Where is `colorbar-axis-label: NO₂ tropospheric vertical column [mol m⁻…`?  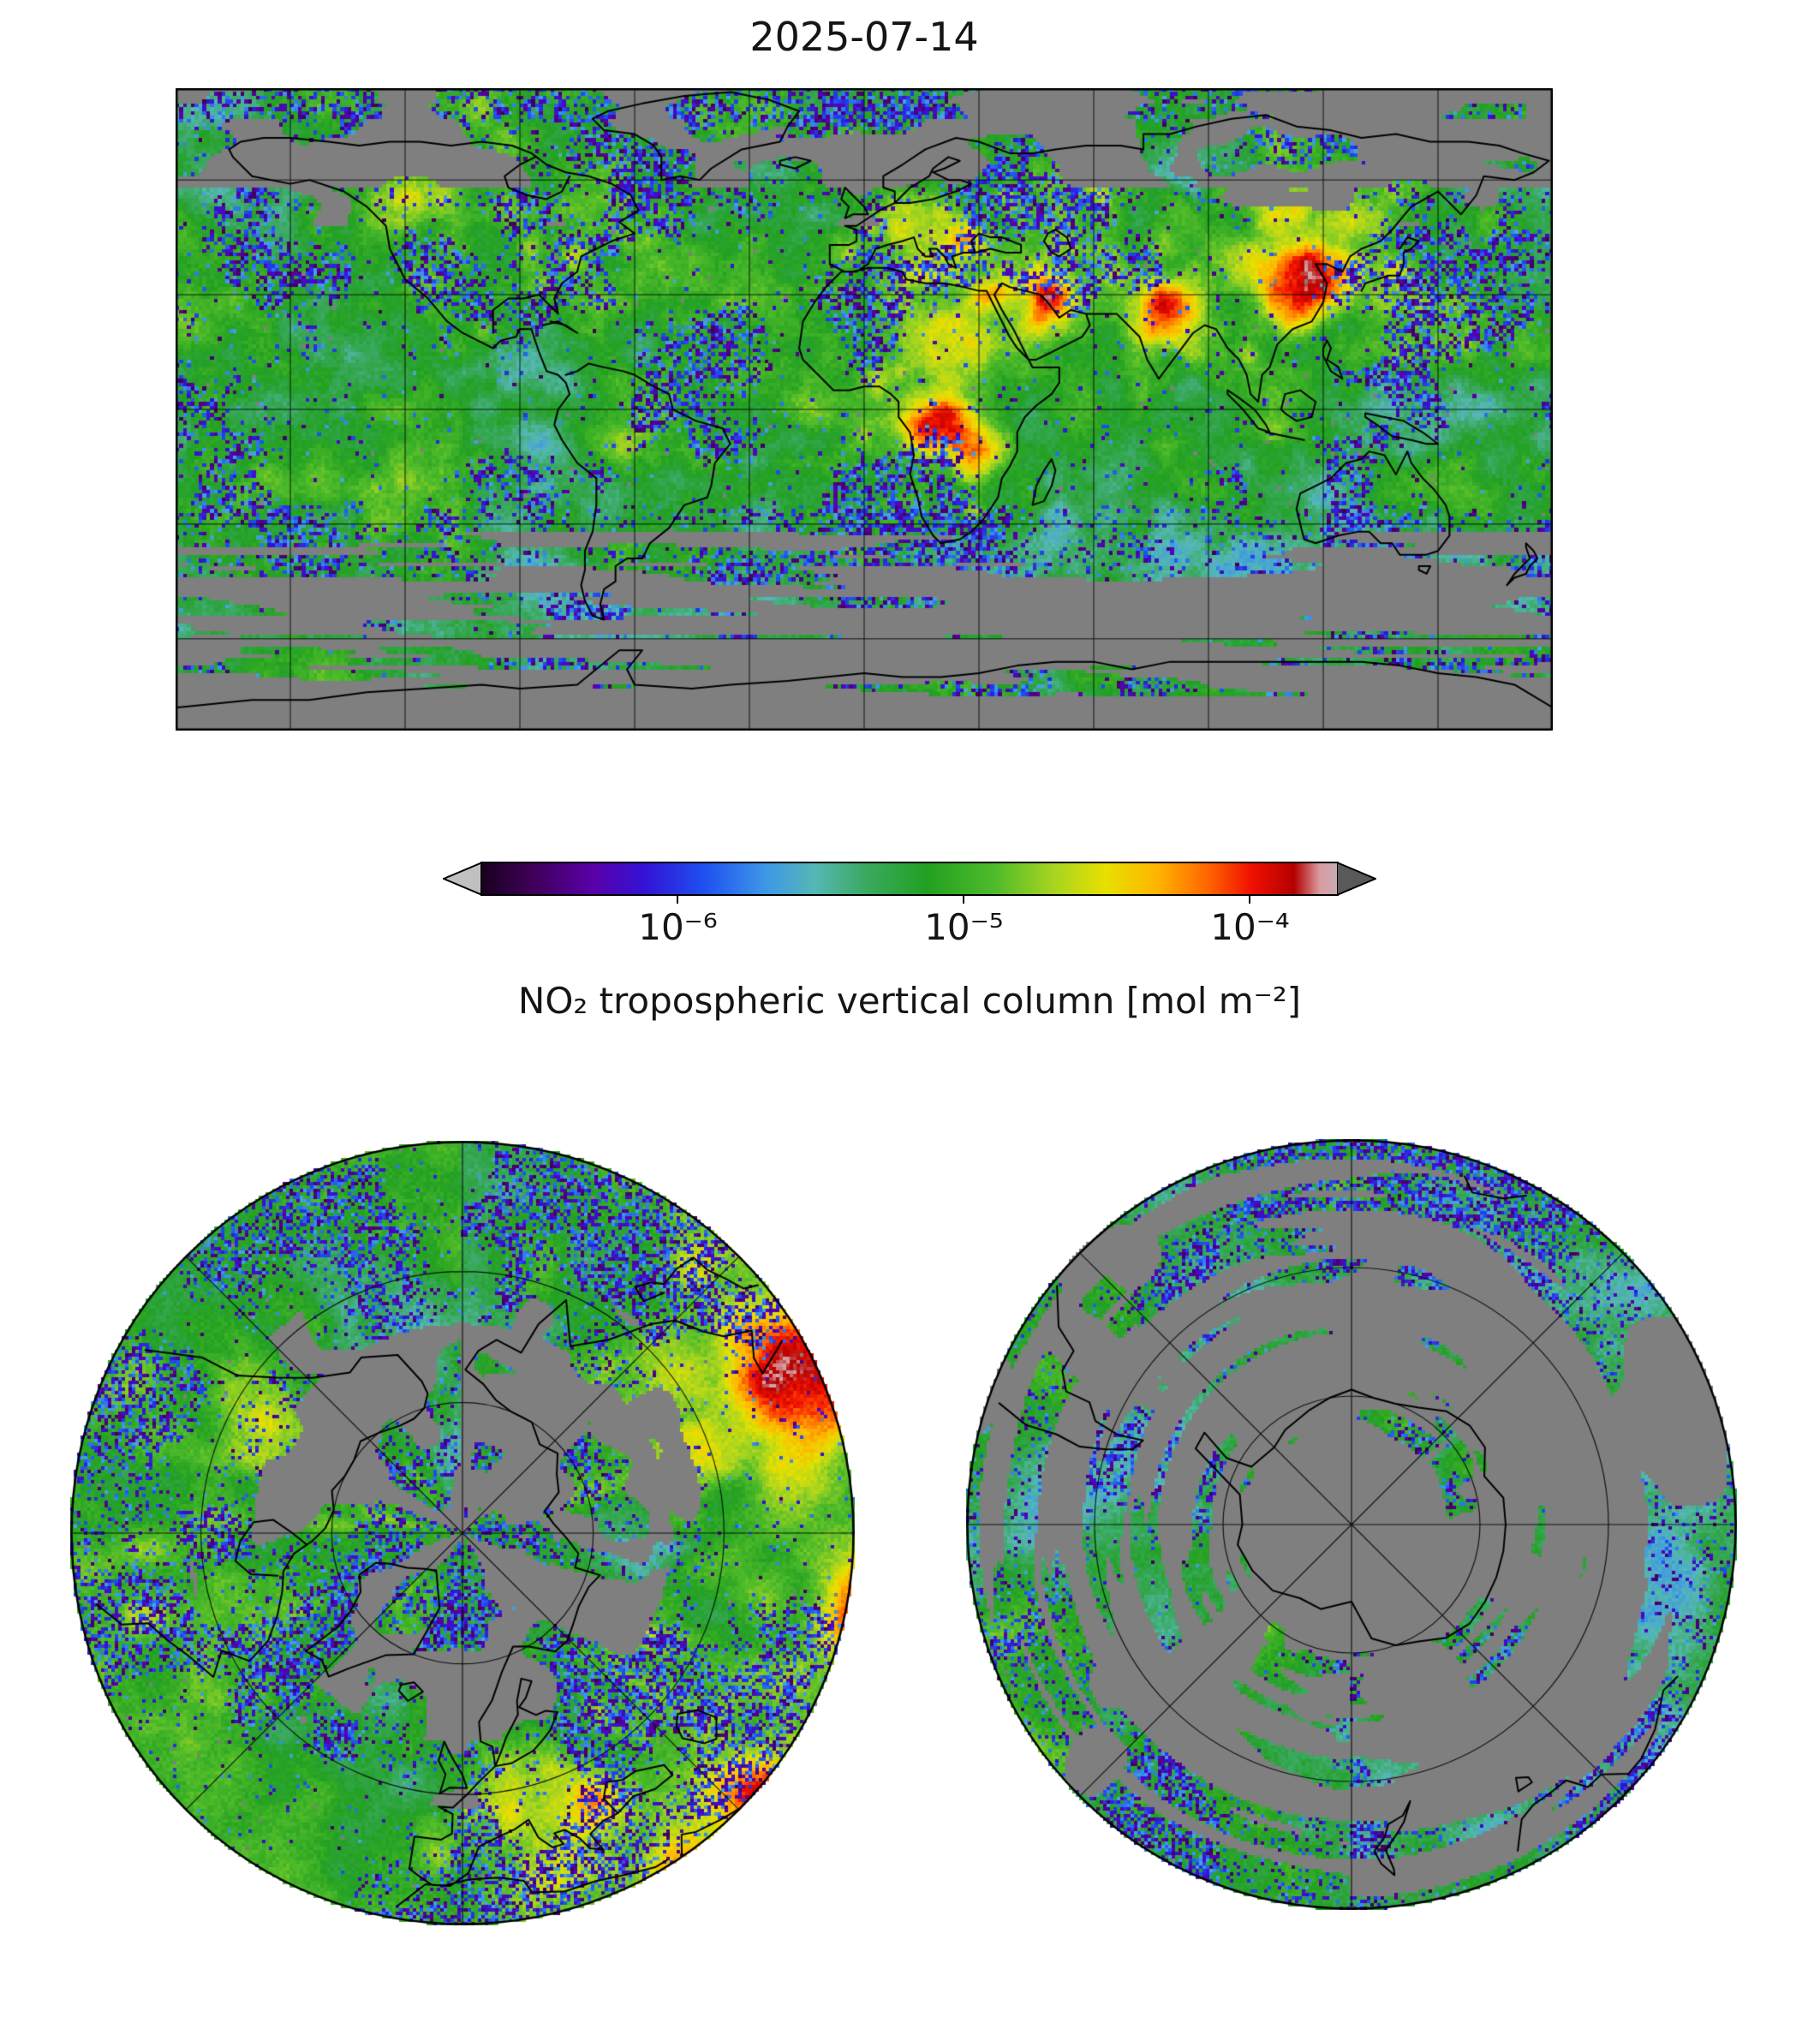 colorbar-axis-label: NO₂ tropospheric vertical column [mol m⁻… is located at coordinates (909, 1001).